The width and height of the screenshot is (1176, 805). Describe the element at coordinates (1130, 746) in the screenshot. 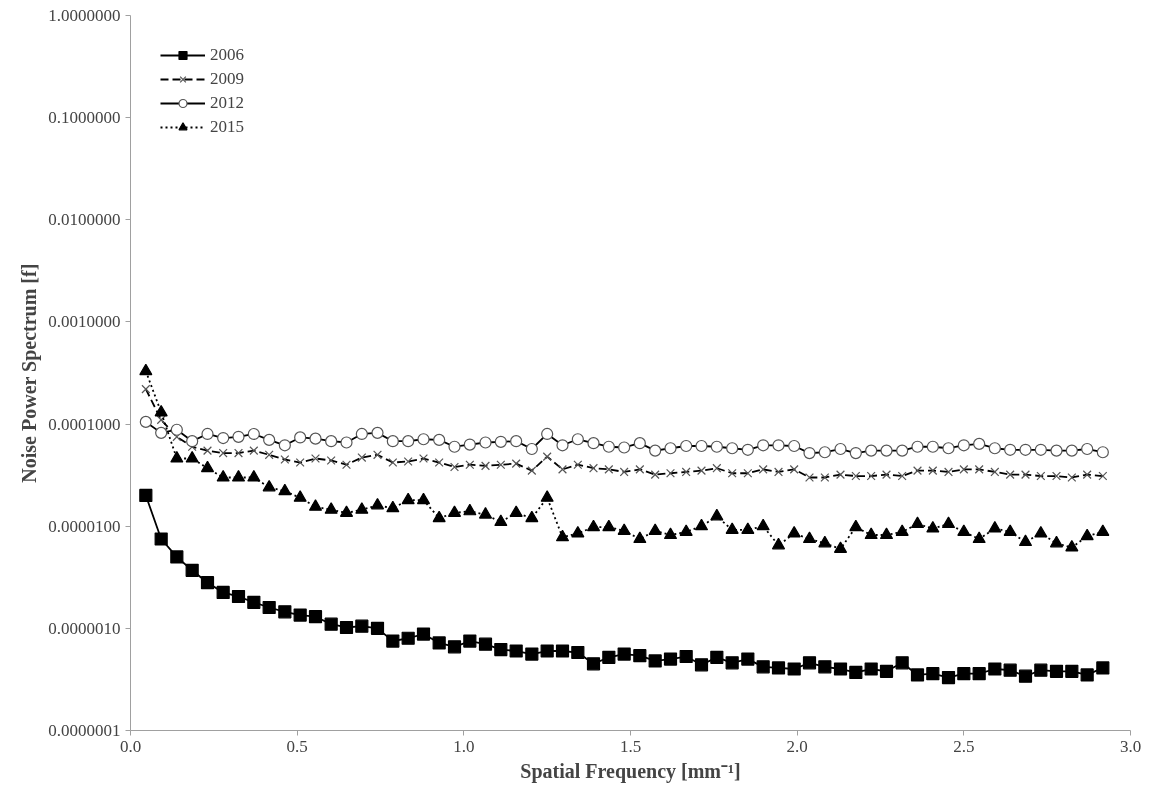

I see `x-tick-label: 3.0` at that location.